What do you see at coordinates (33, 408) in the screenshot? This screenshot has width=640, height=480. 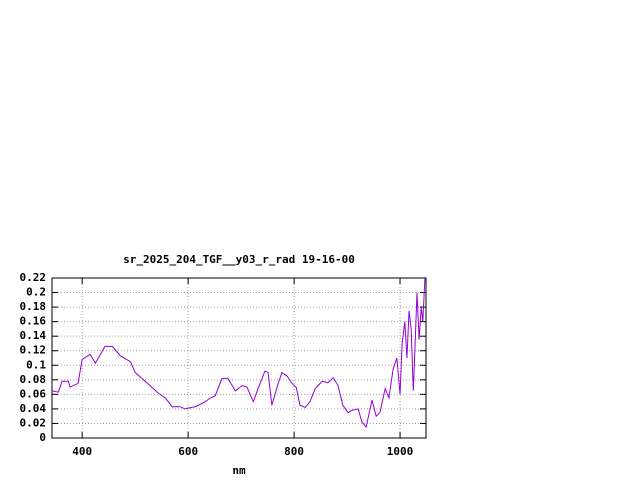 I see `y-tick-label: 0.04` at bounding box center [33, 408].